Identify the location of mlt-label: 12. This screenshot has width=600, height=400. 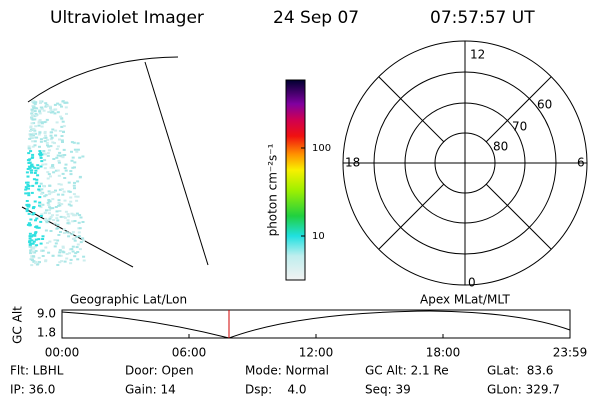
(477, 55).